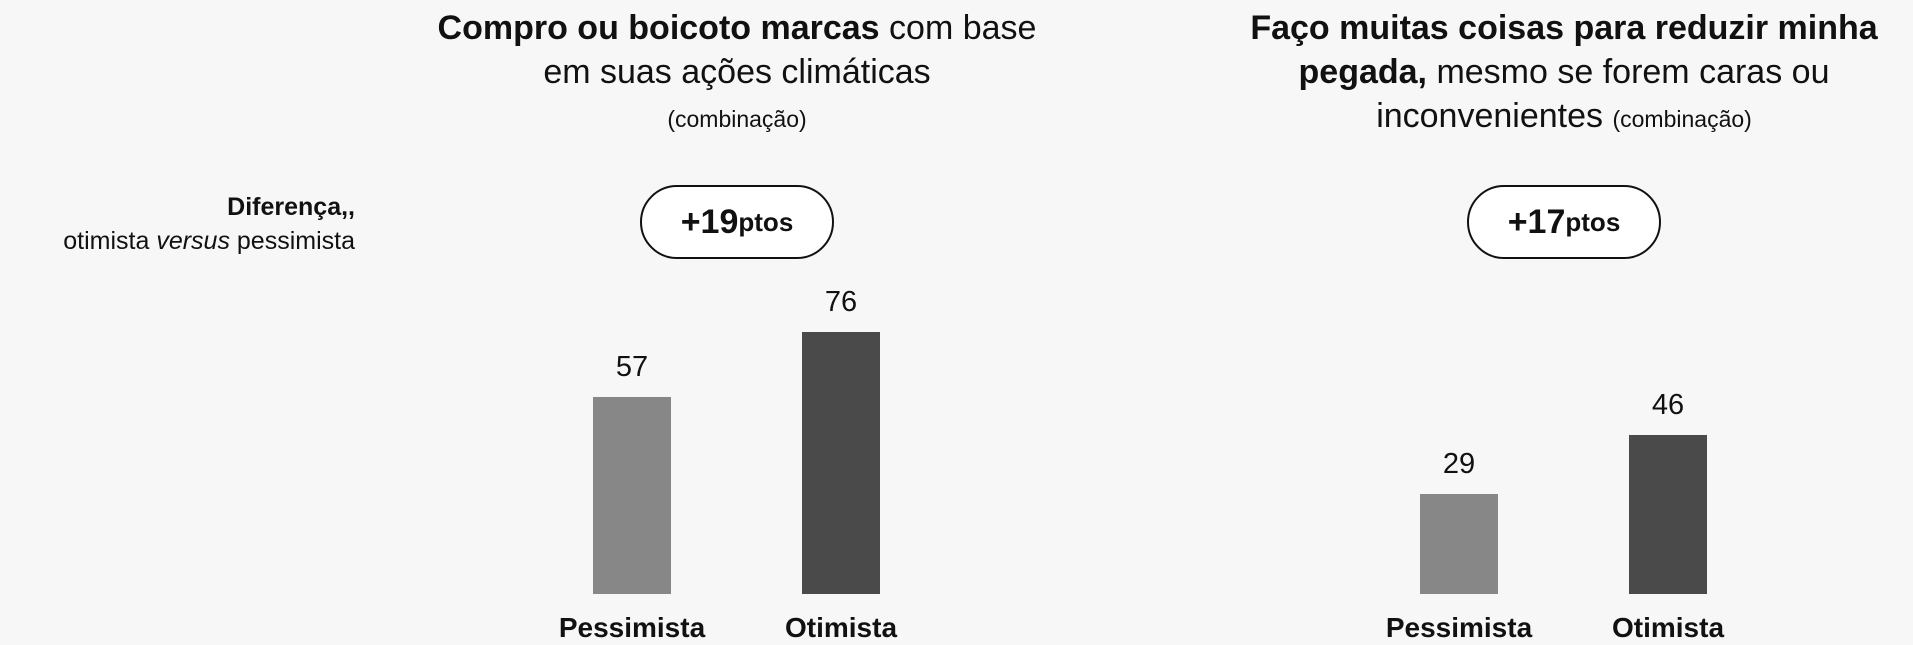 Image resolution: width=1913 pixels, height=645 pixels. What do you see at coordinates (209, 224) in the screenshot?
I see `side-label: Diferença,, otimista versus pessimista` at bounding box center [209, 224].